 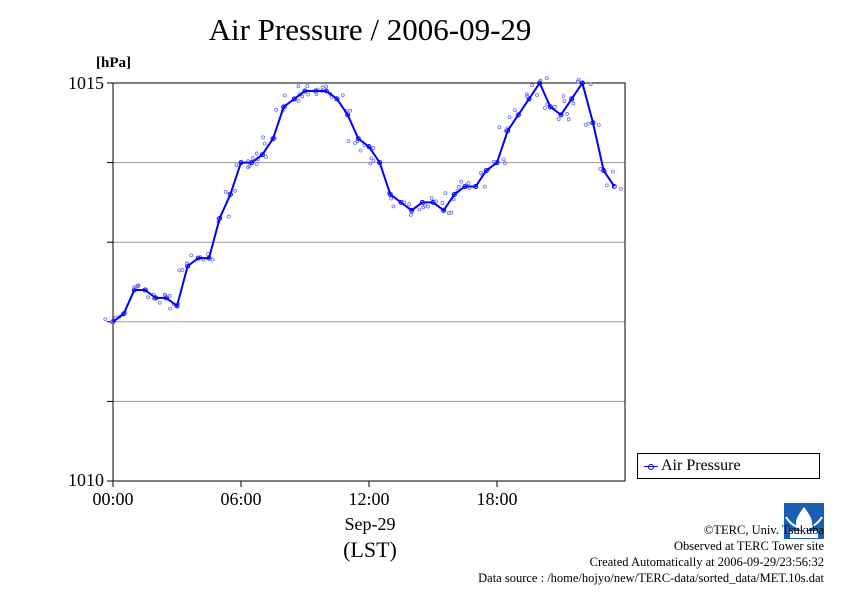 I want to click on chart-title: Air Pressure / 2006-09-29, so click(x=370, y=29).